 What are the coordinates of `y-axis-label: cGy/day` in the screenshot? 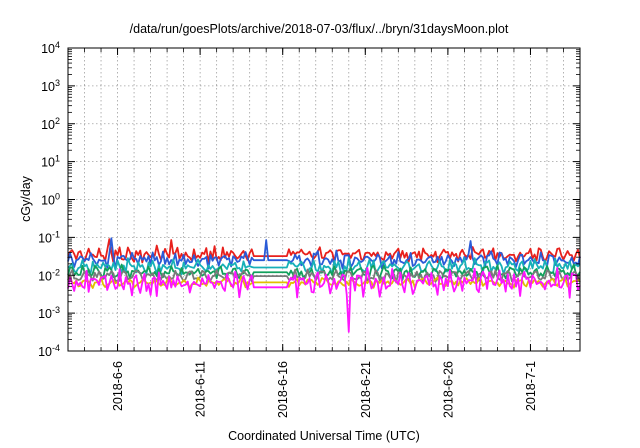 It's located at (26, 198).